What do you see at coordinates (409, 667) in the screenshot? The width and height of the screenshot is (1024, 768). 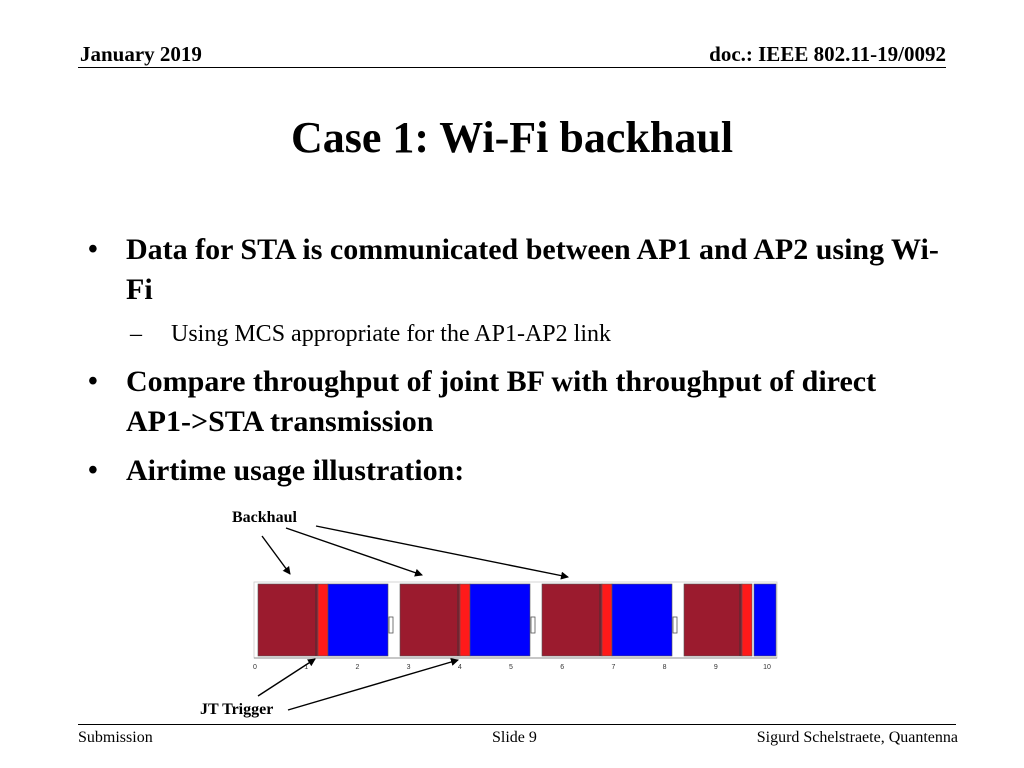 I see `tick-label: 3` at bounding box center [409, 667].